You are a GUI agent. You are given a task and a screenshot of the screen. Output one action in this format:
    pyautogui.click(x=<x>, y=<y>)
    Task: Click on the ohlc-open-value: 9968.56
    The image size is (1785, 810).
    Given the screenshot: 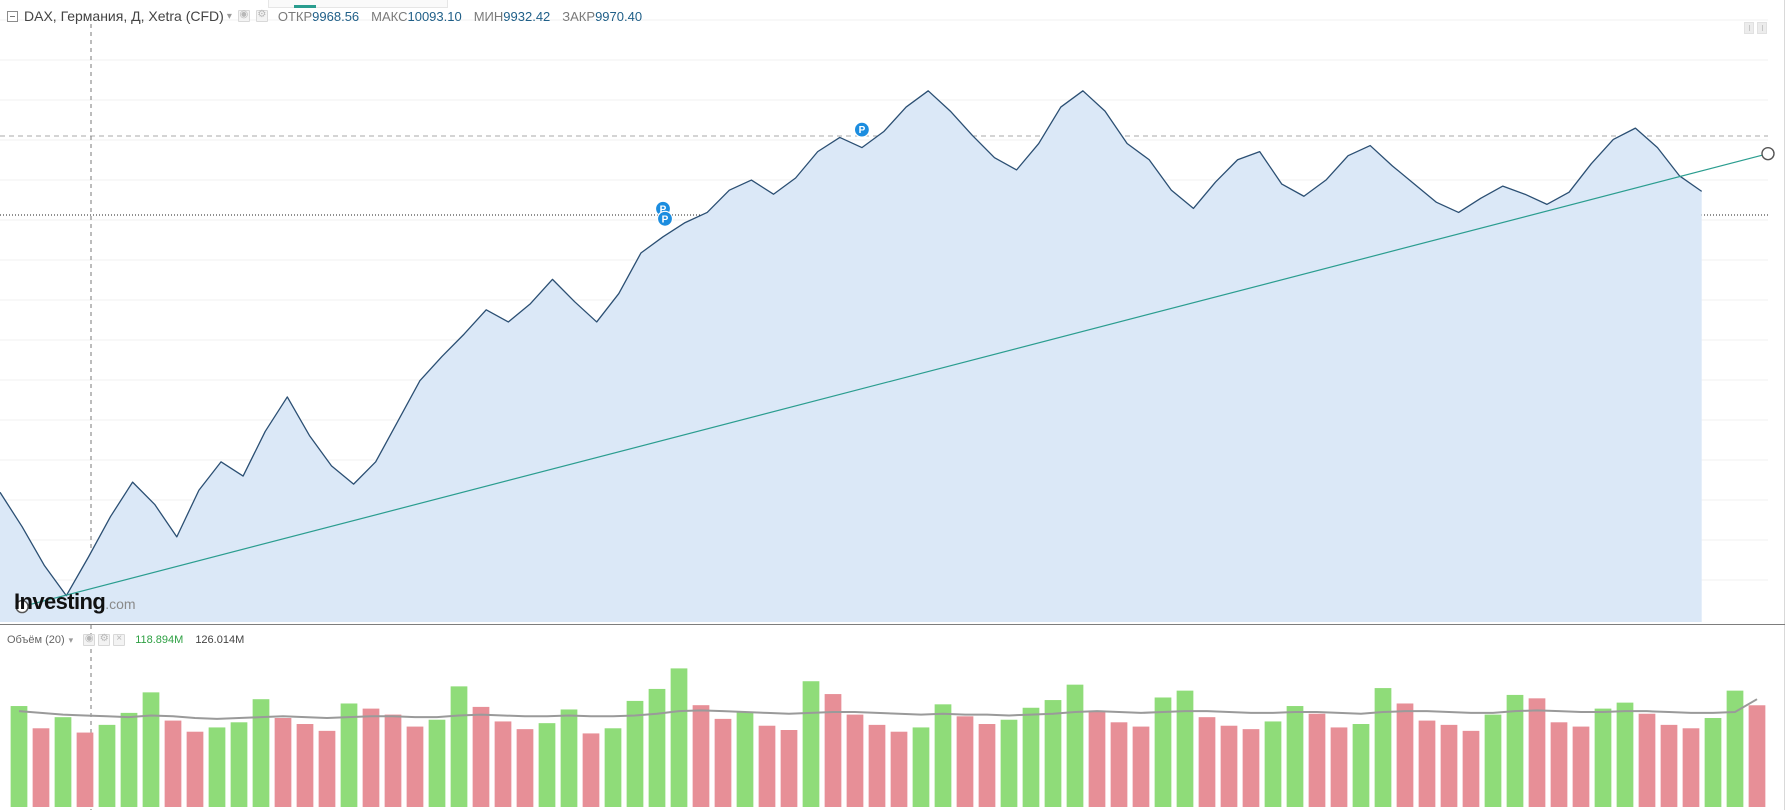 What is the action you would take?
    pyautogui.click(x=336, y=16)
    